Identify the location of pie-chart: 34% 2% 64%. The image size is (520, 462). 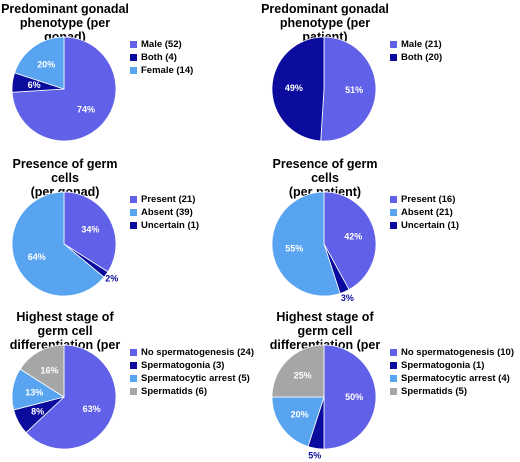
(64, 244).